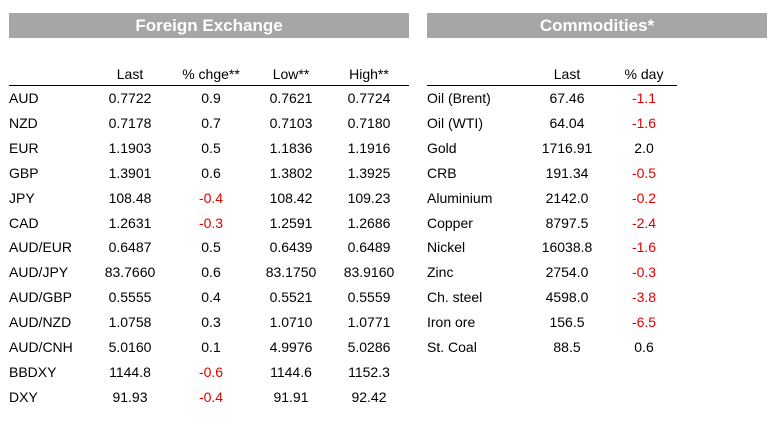  I want to click on cell-day: 2.0, so click(644, 147).